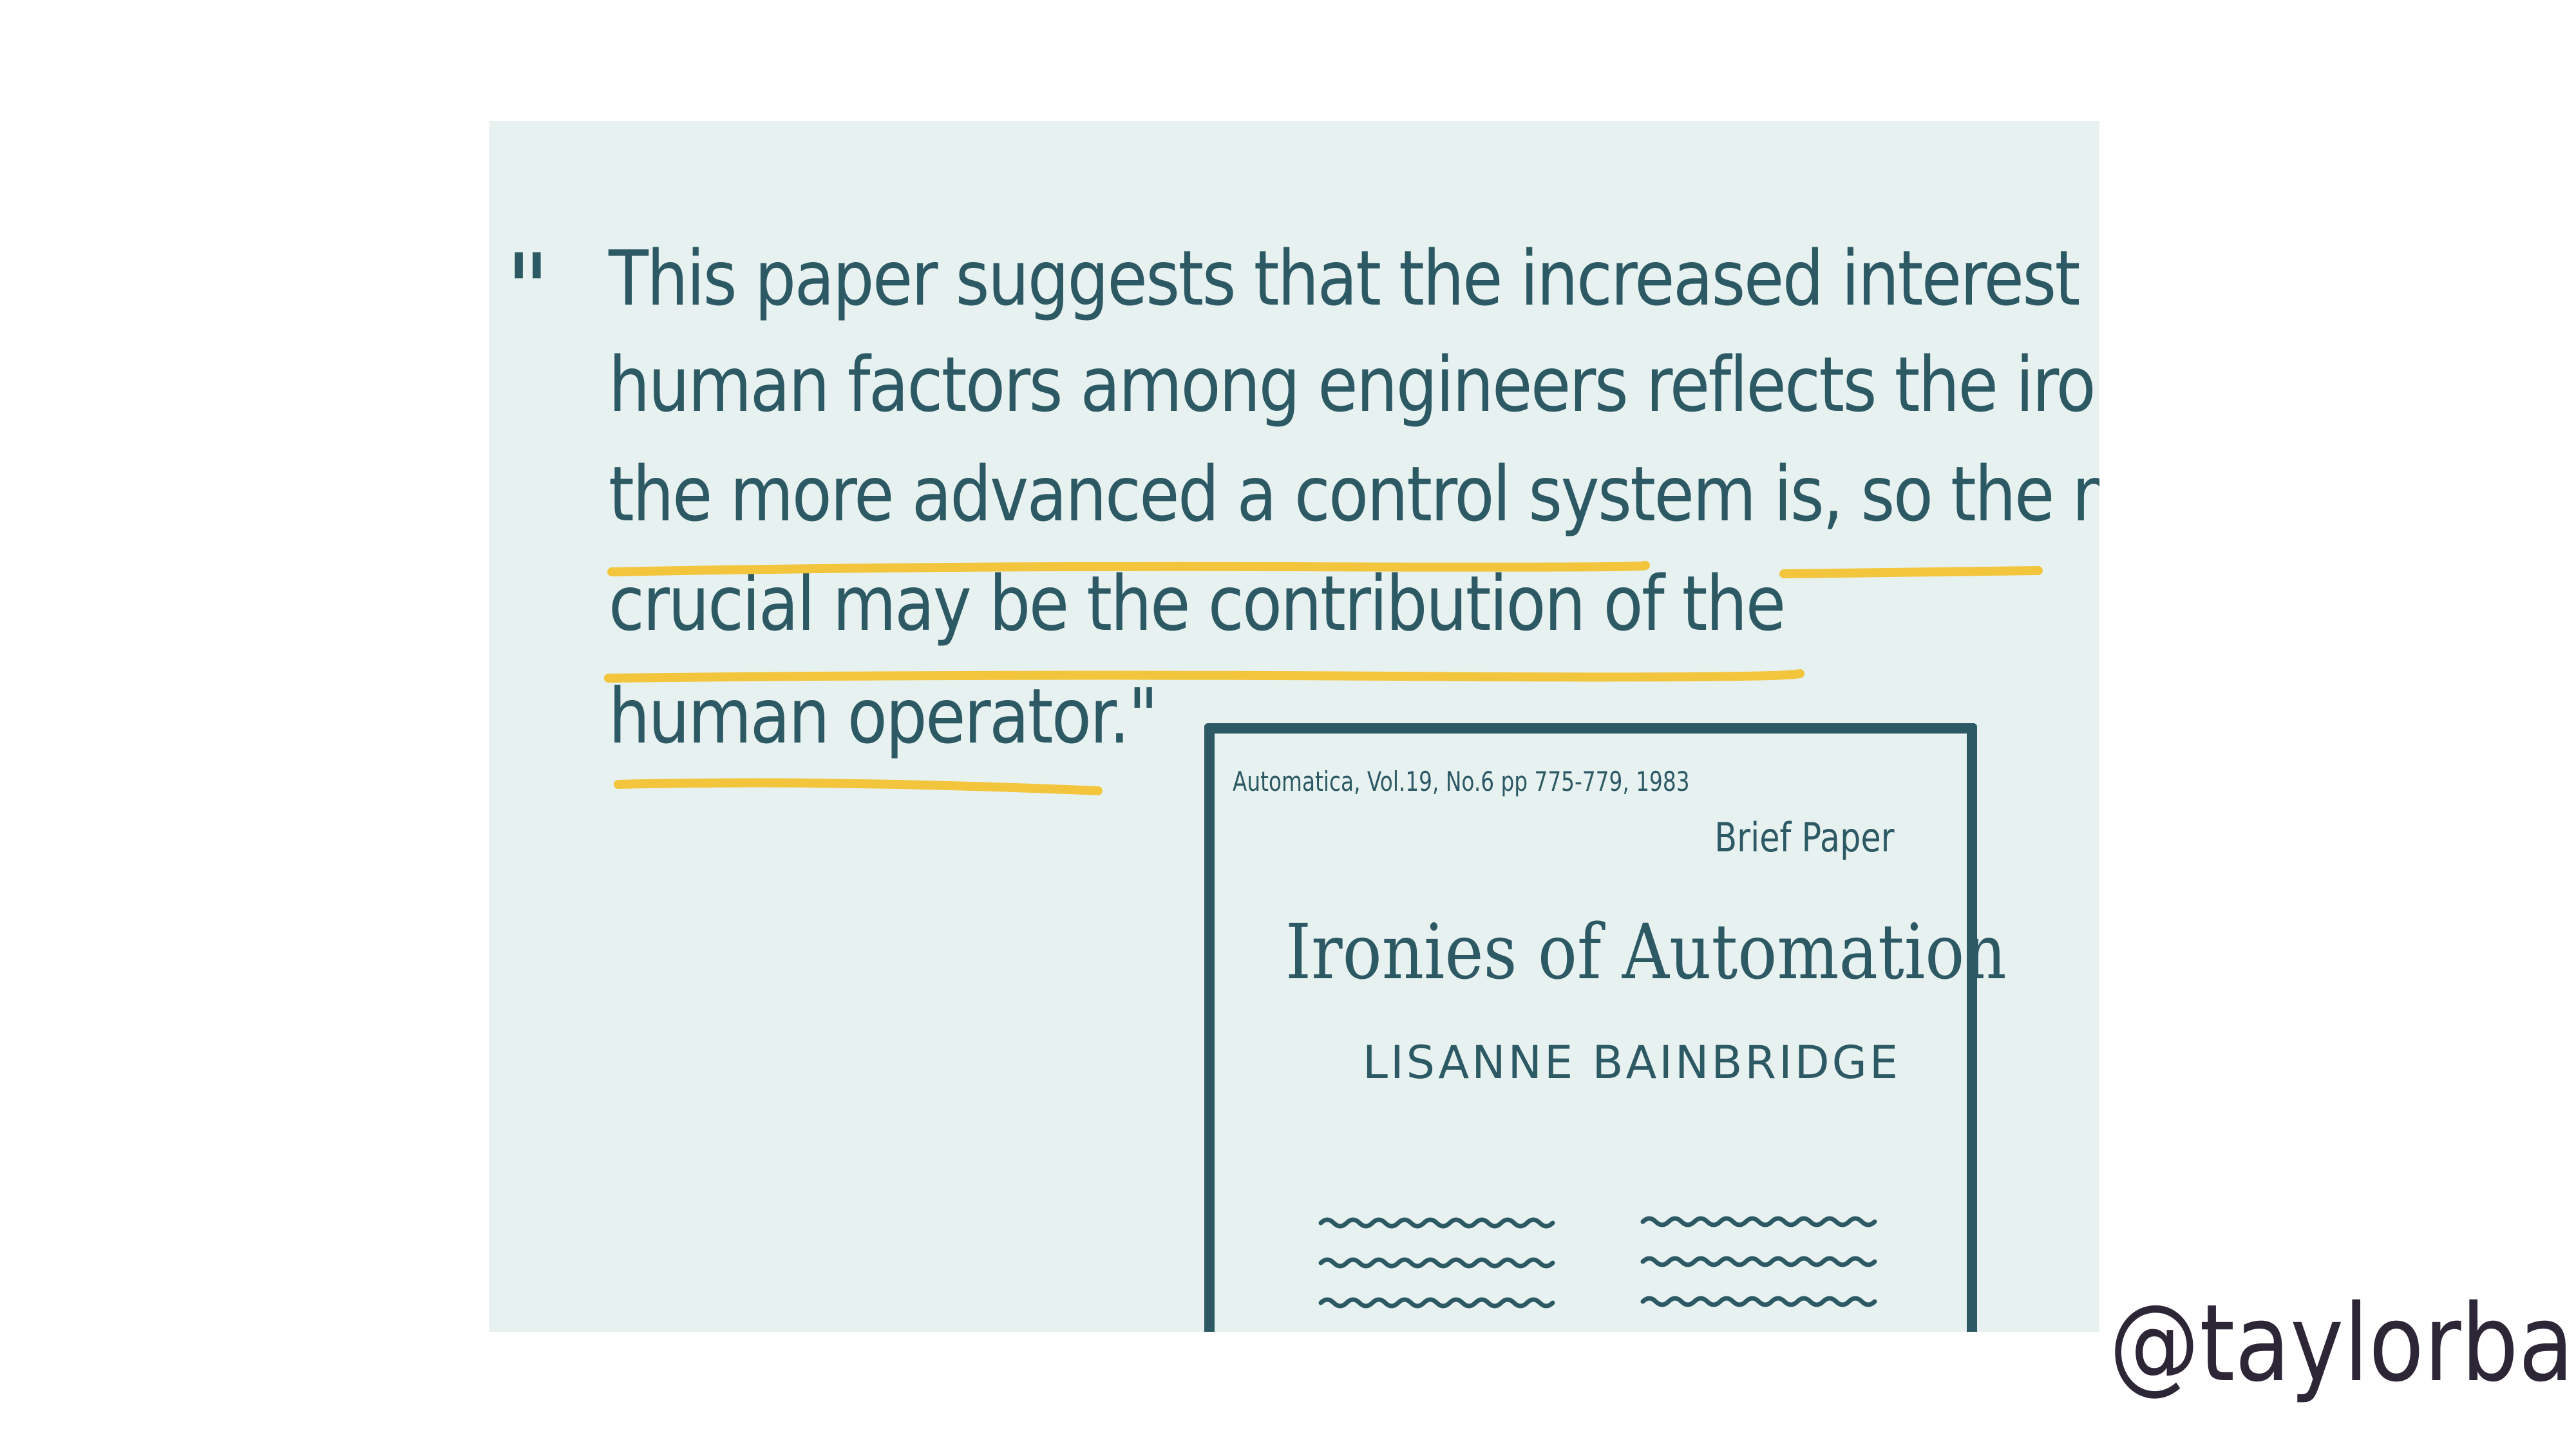 The image size is (2576, 1449). What do you see at coordinates (2342, 1343) in the screenshot?
I see `author-signature: @taylorbar.net` at bounding box center [2342, 1343].